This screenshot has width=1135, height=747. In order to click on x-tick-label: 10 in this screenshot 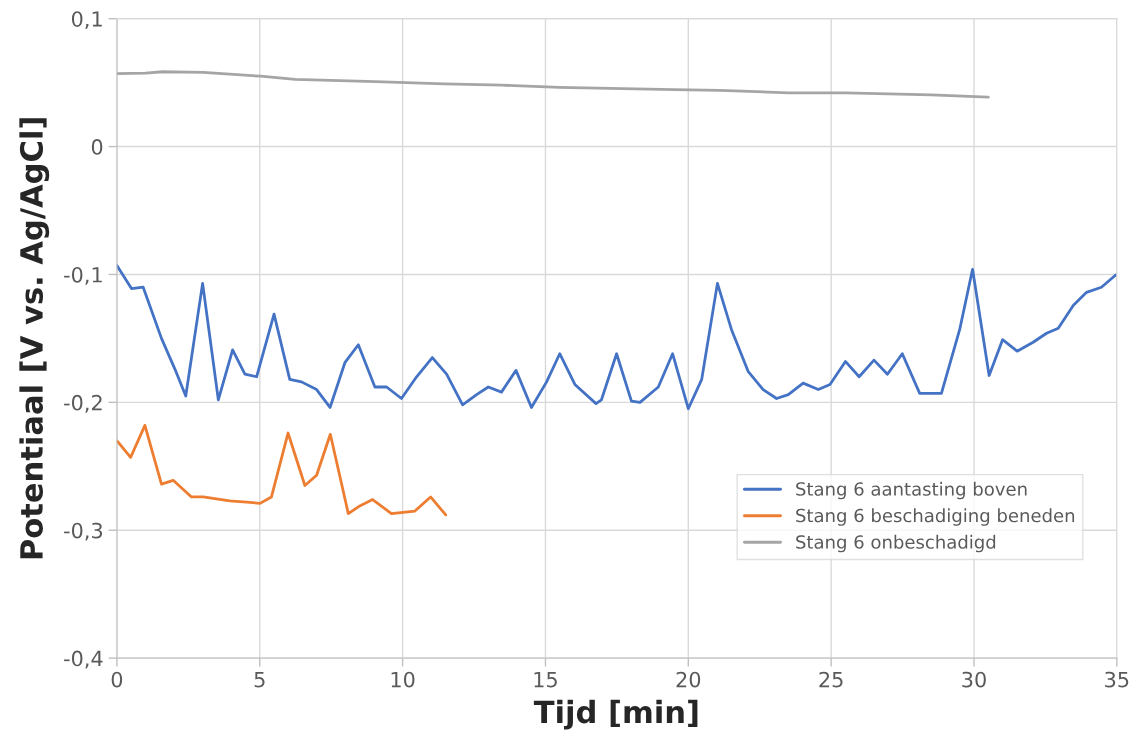, I will do `click(403, 679)`.